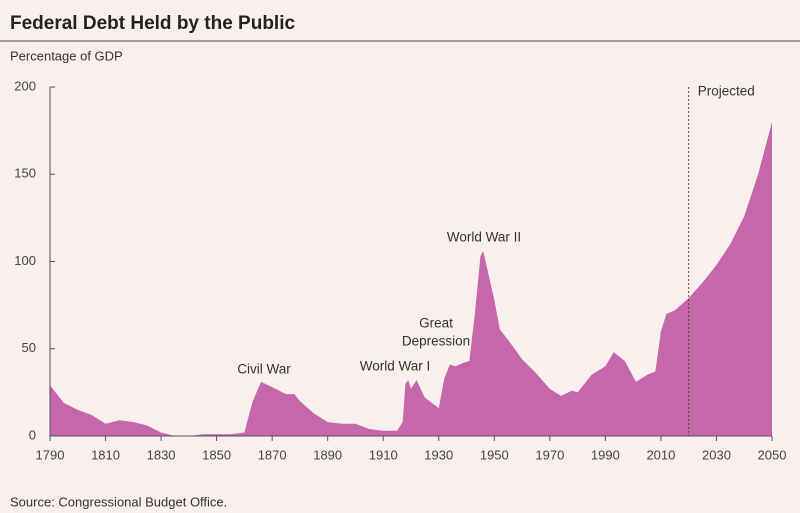 The image size is (800, 513). What do you see at coordinates (484, 237) in the screenshot?
I see `annotation: World War II` at bounding box center [484, 237].